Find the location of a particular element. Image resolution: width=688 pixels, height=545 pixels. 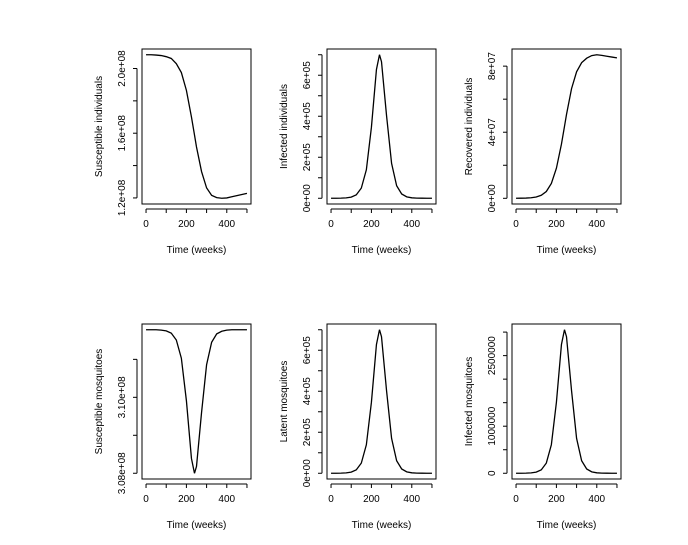

y-axis-label: Latent mosquitoes is located at coordinates (284, 402).